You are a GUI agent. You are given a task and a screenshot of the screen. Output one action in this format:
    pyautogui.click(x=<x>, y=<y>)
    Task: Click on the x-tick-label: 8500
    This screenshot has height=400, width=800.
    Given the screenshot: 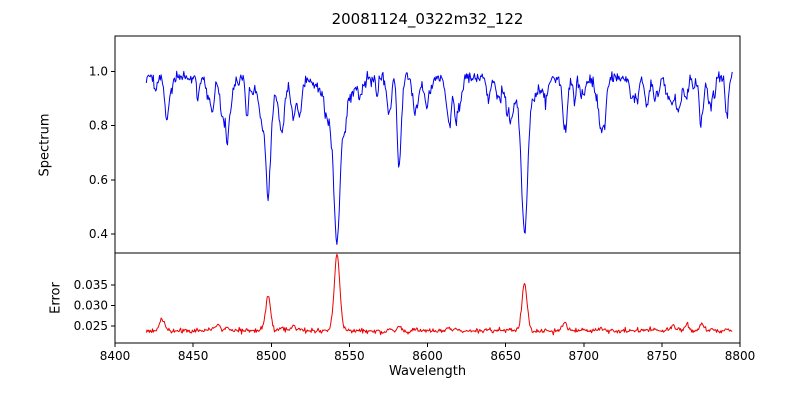 What is the action you would take?
    pyautogui.click(x=271, y=356)
    